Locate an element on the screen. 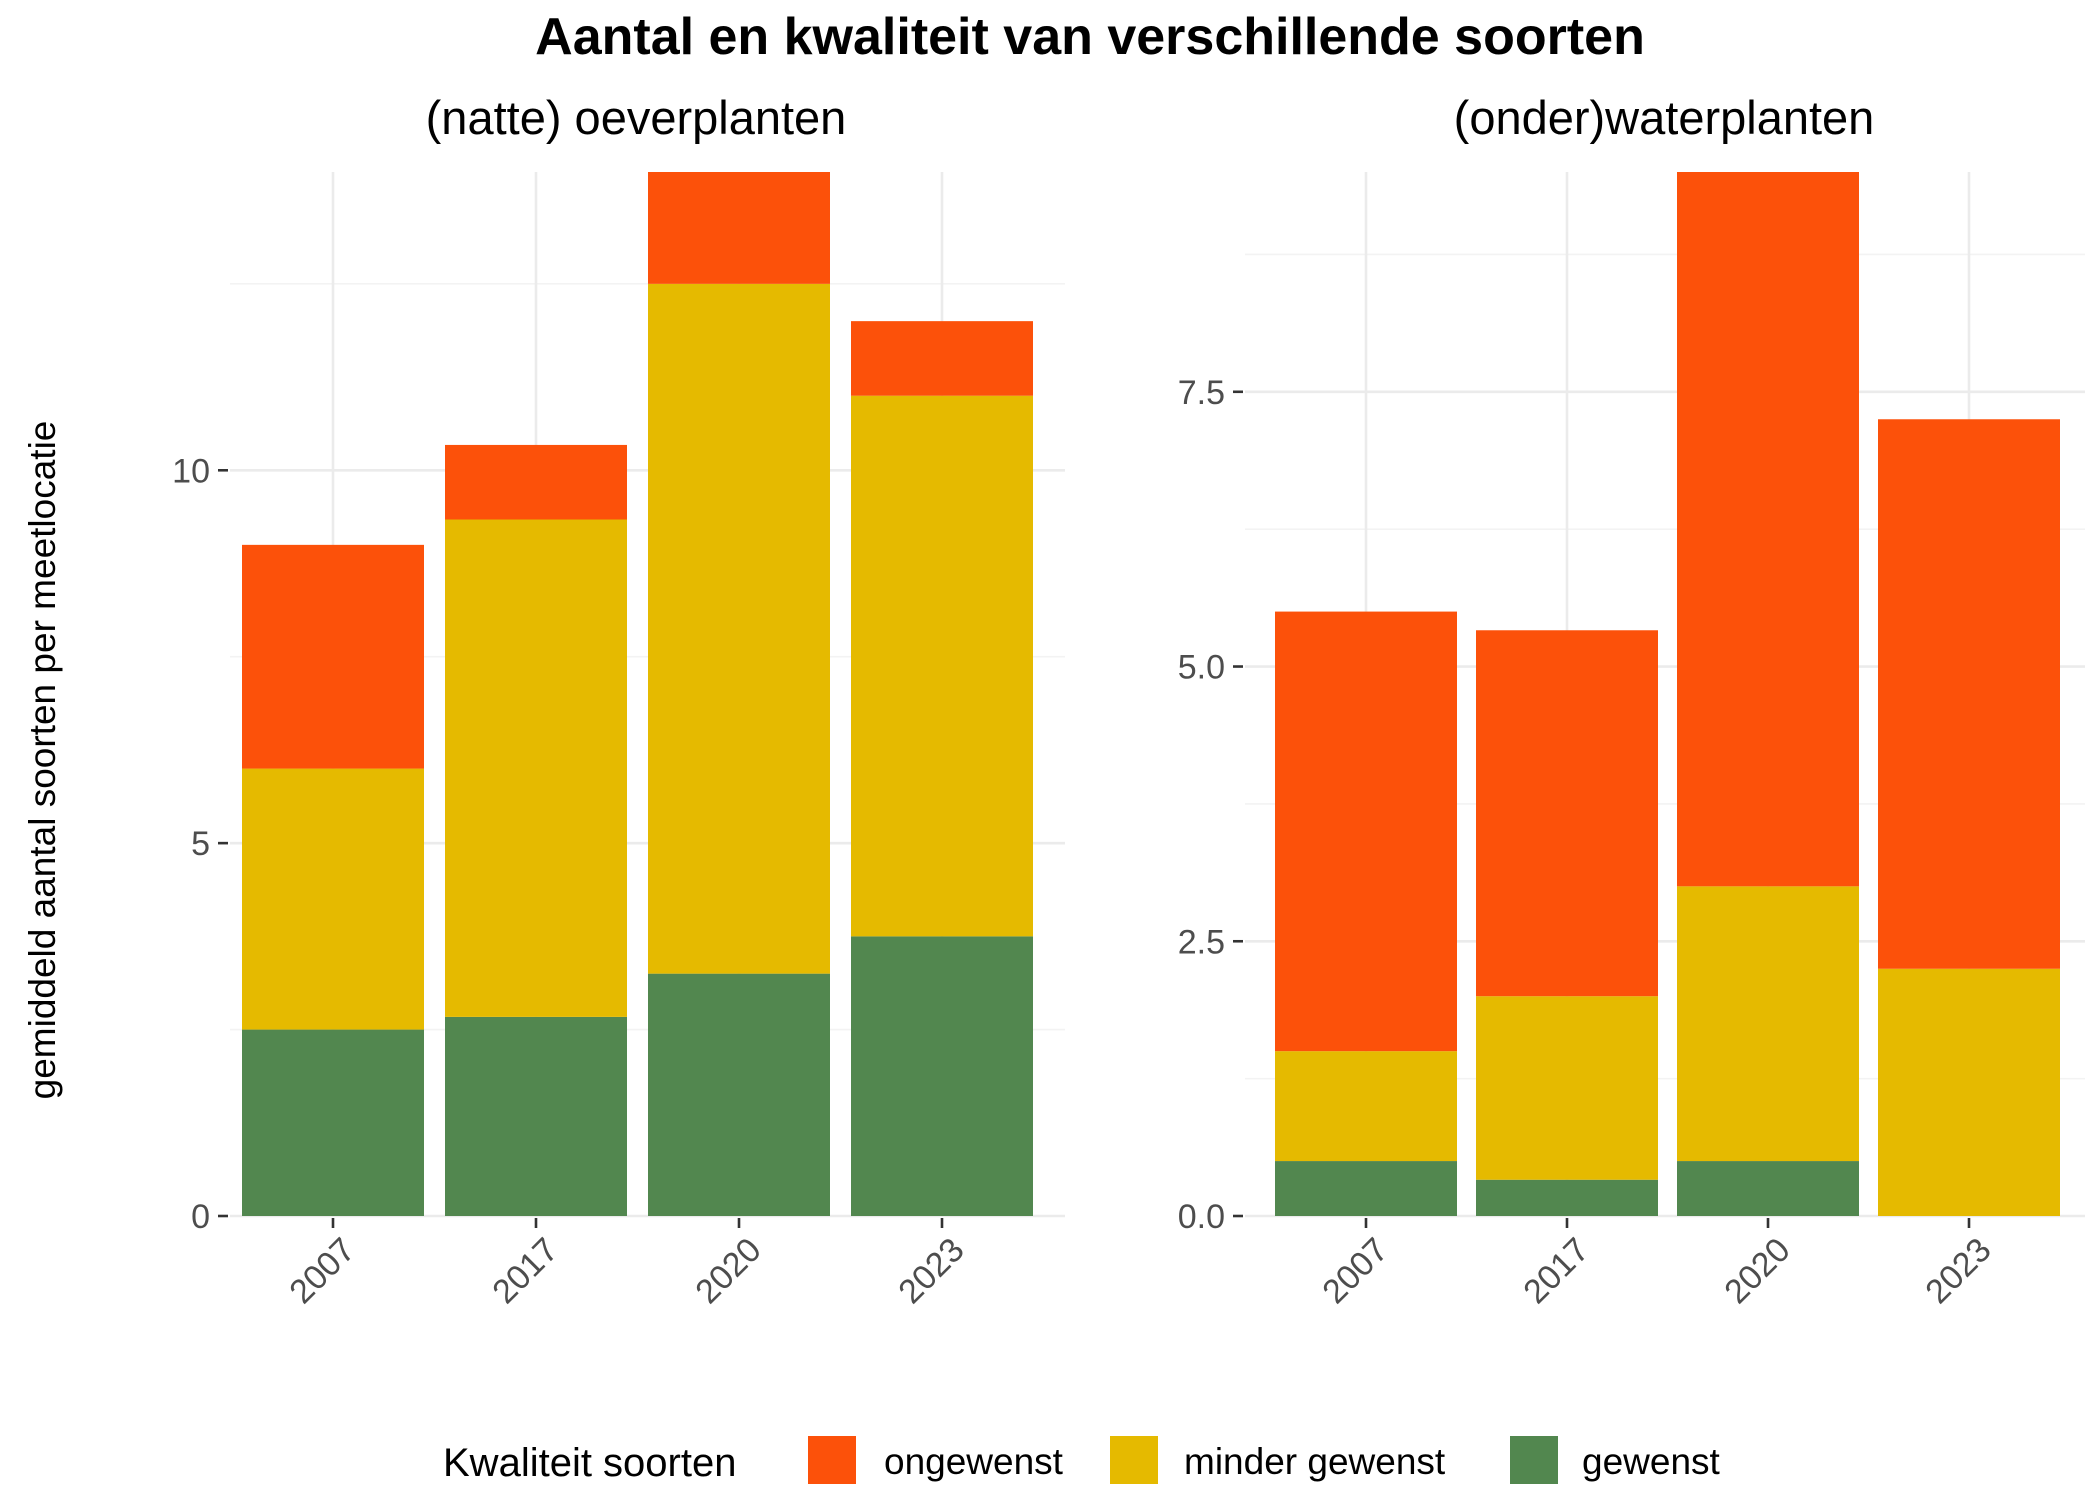  y-tick-label: 5 is located at coordinates (200, 844).